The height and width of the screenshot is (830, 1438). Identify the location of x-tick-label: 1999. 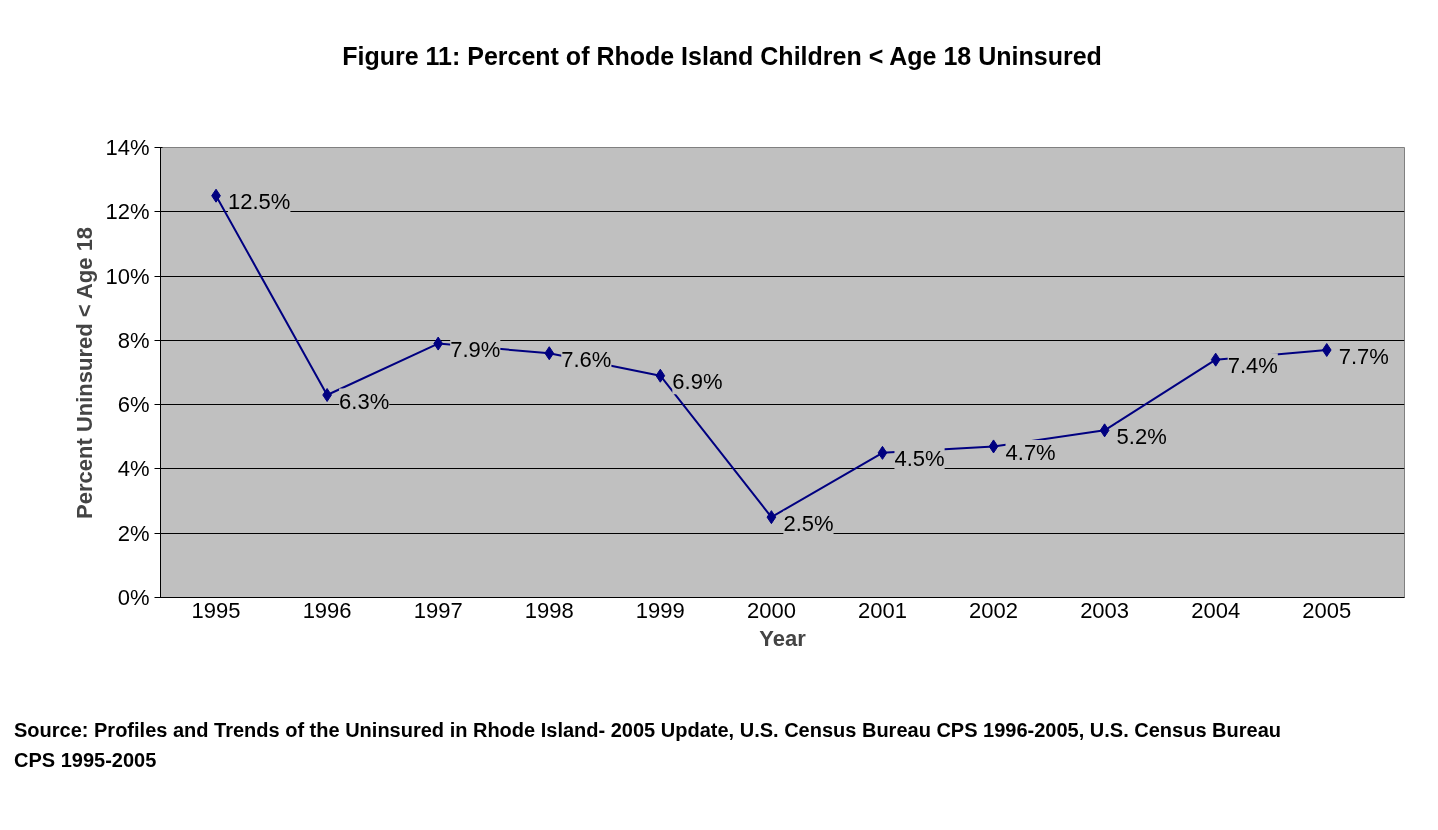
(660, 610).